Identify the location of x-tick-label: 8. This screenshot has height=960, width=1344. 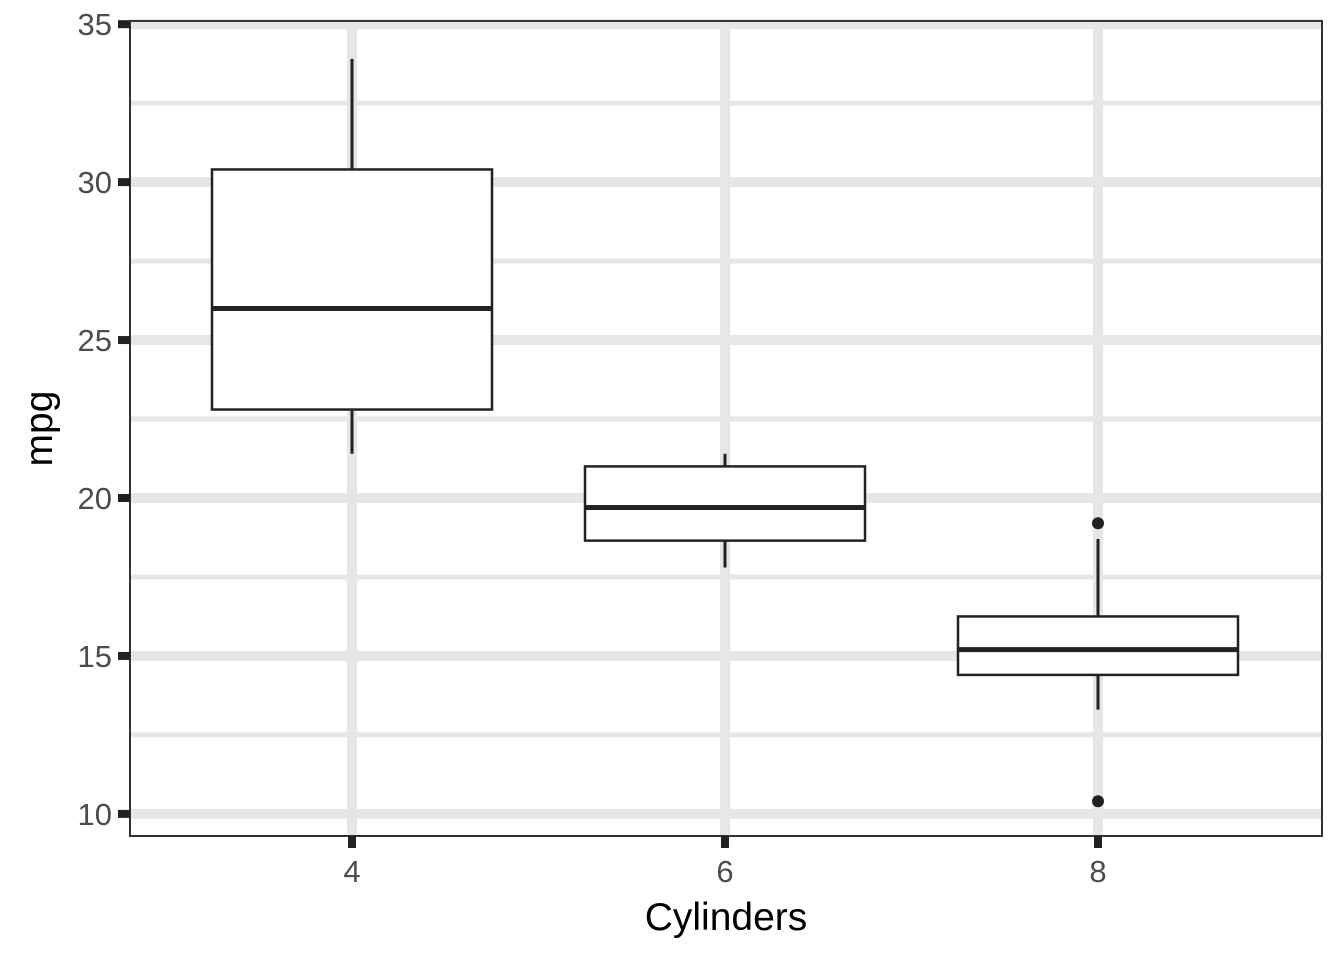
(1097, 871).